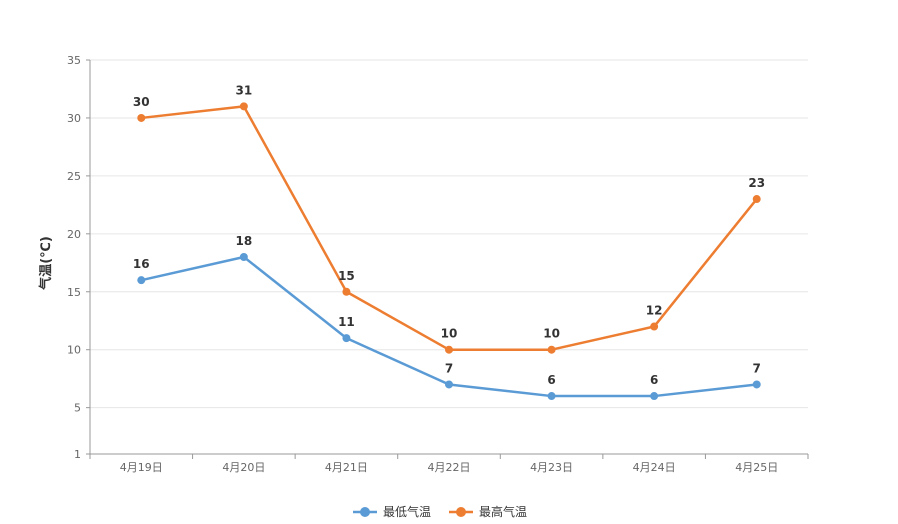 Image resolution: width=898 pixels, height=524 pixels. I want to click on y-tick-label: 10, so click(74, 350).